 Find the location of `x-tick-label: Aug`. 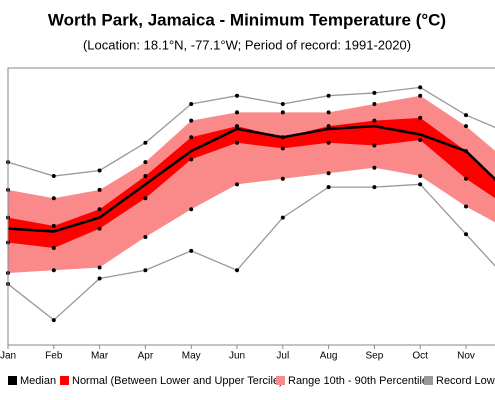

x-tick-label: Aug is located at coordinates (329, 356).